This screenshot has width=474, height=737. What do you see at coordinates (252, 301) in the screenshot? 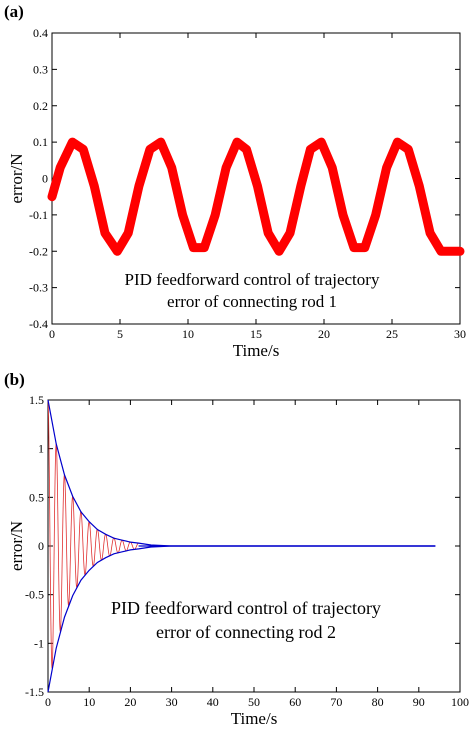
I see `annotation-text: error of connecting rod 1` at bounding box center [252, 301].